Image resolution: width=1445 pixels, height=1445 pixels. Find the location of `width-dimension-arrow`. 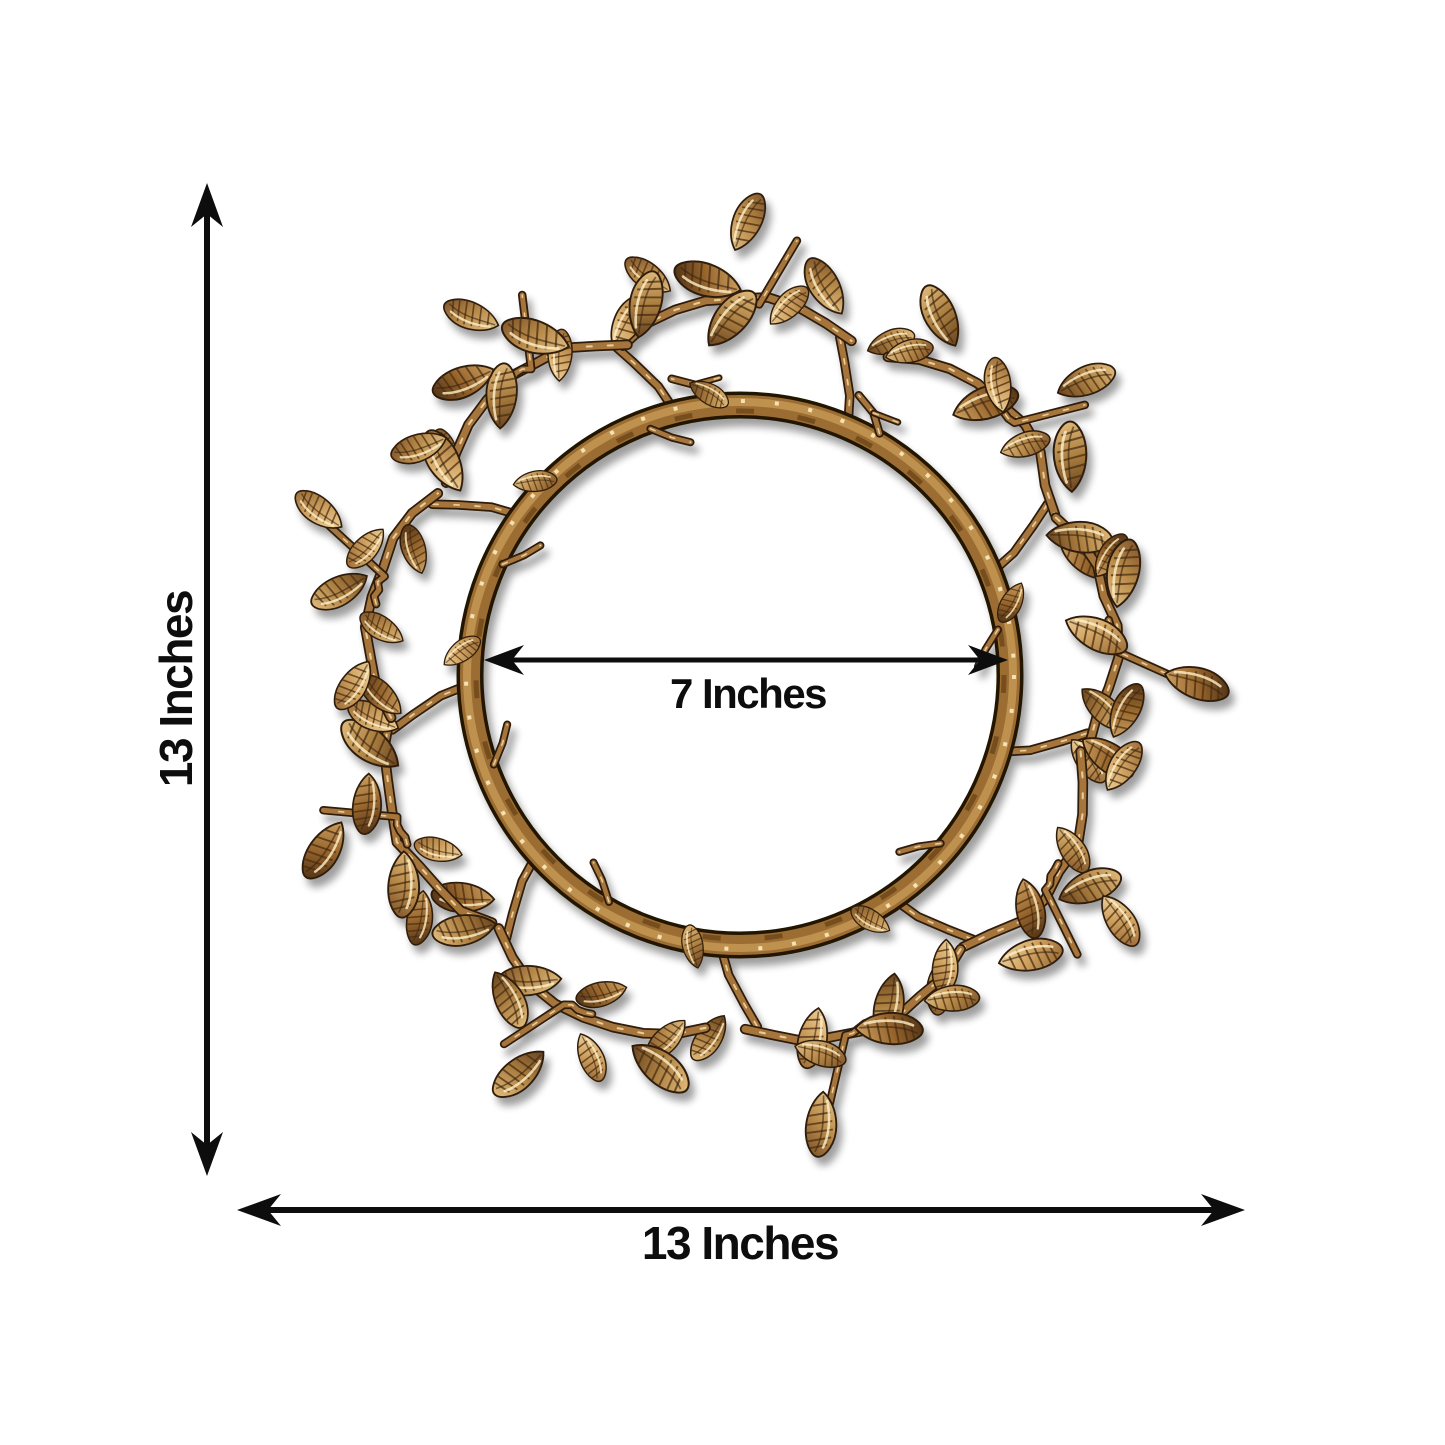

width-dimension-arrow is located at coordinates (741, 1210).